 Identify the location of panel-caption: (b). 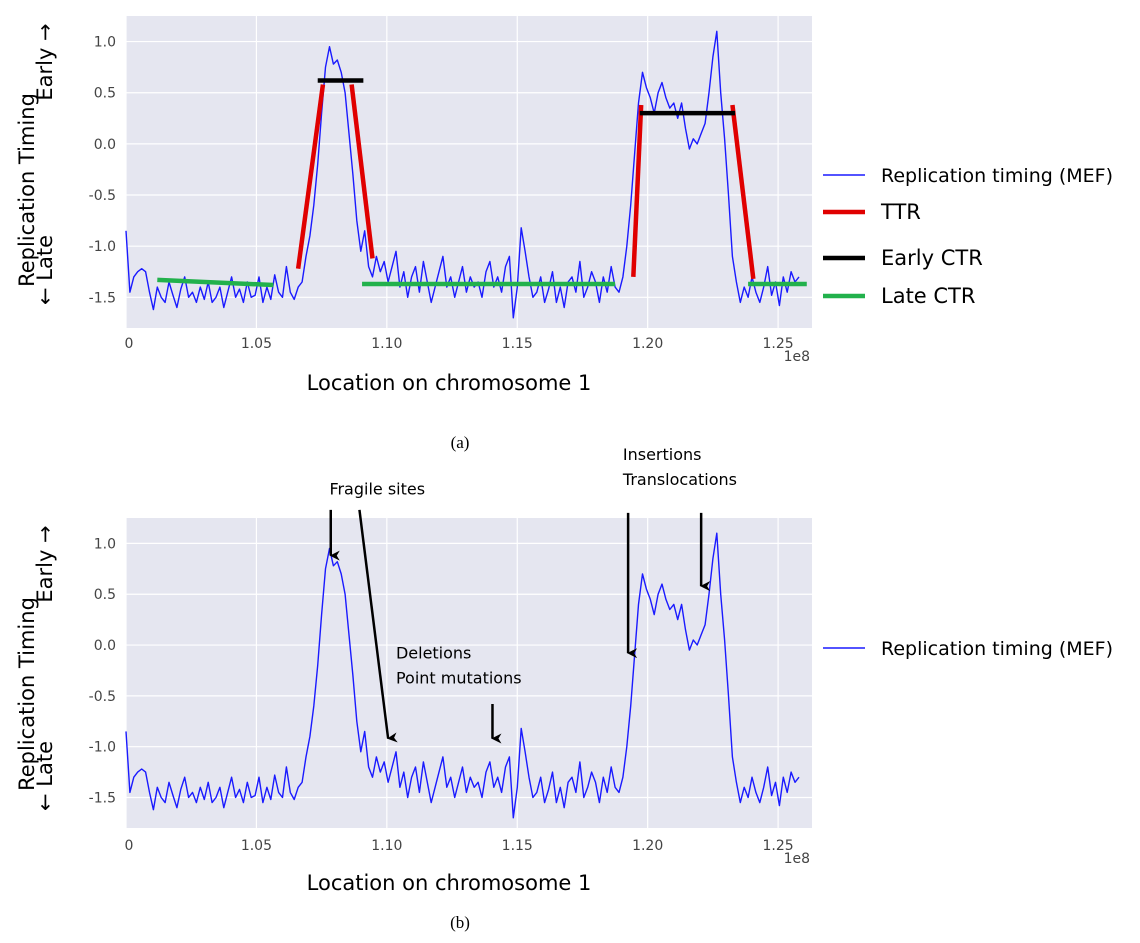
(460, 922).